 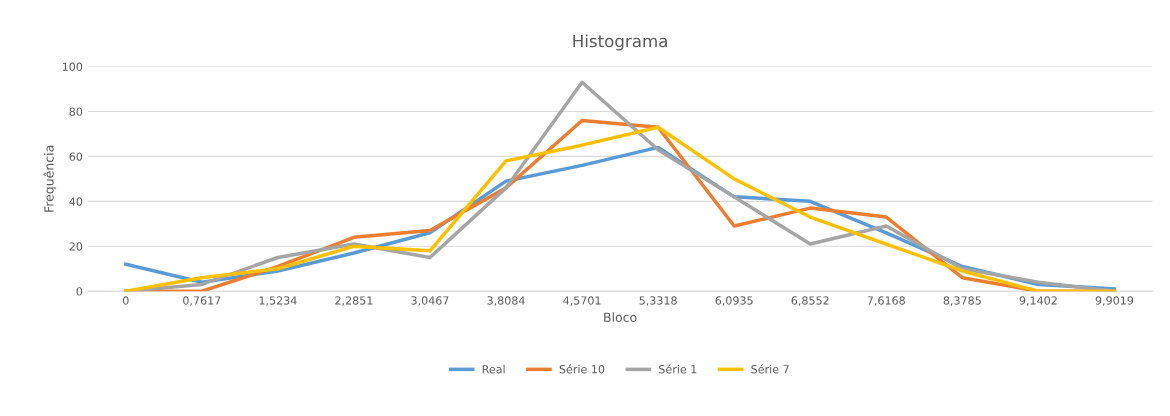 I want to click on y-tick-label: 60, so click(x=76, y=156).